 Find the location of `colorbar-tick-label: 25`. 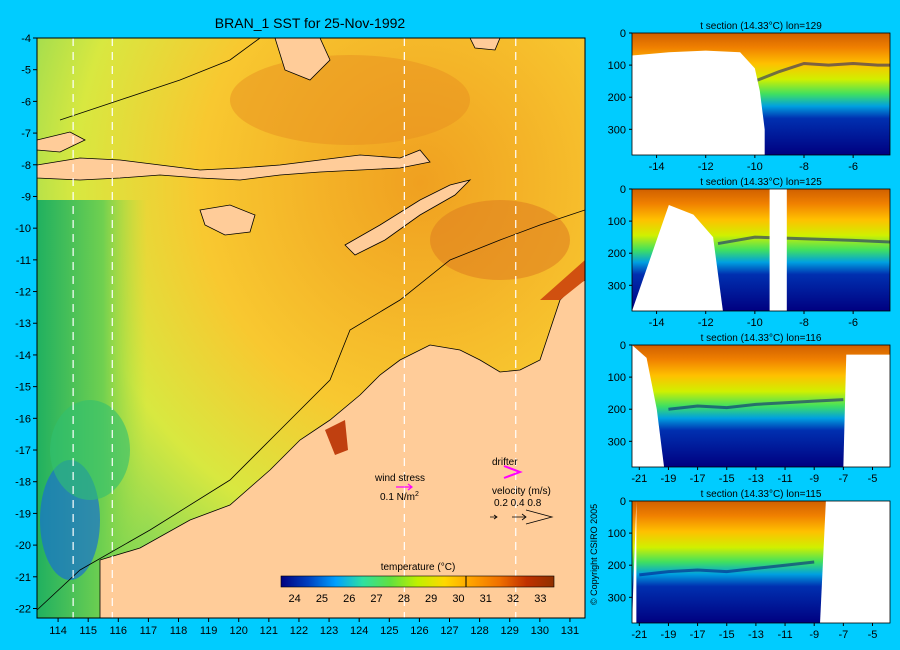

colorbar-tick-label: 25 is located at coordinates (322, 599).